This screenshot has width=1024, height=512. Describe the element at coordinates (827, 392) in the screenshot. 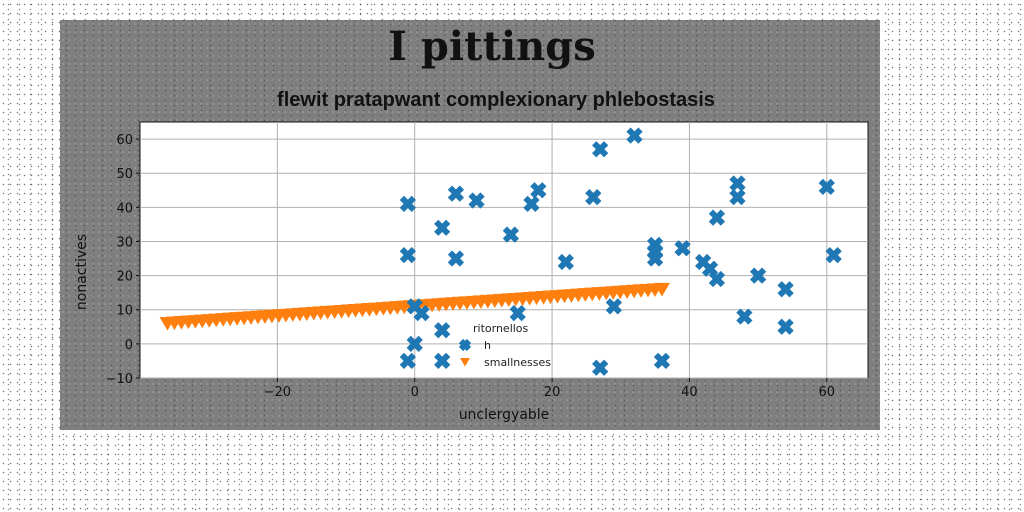

I see `x-tick-label: 60` at that location.